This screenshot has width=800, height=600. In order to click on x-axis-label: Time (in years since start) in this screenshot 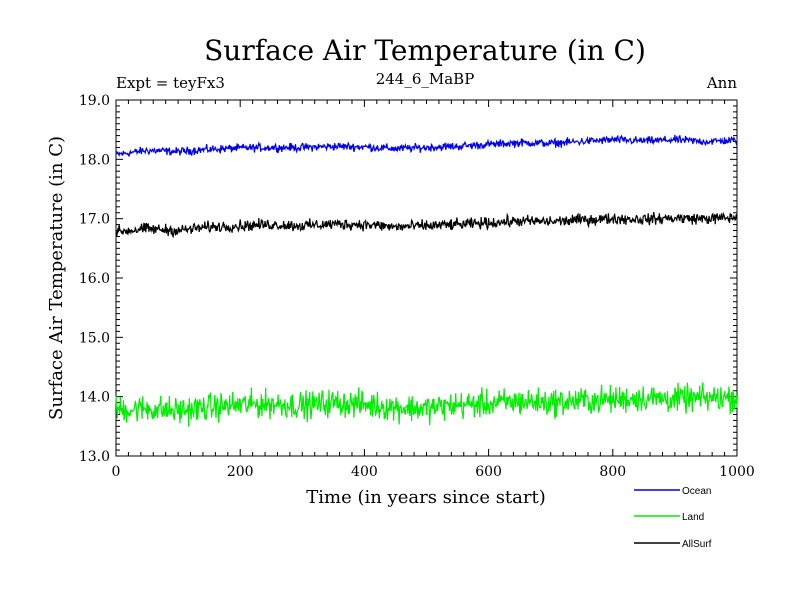, I will do `click(426, 497)`.